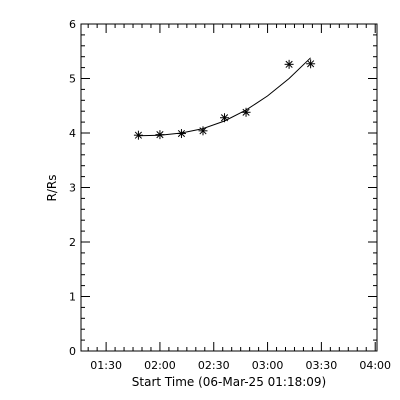 This screenshot has height=400, width=400. I want to click on fit-curve, so click(224, 97).